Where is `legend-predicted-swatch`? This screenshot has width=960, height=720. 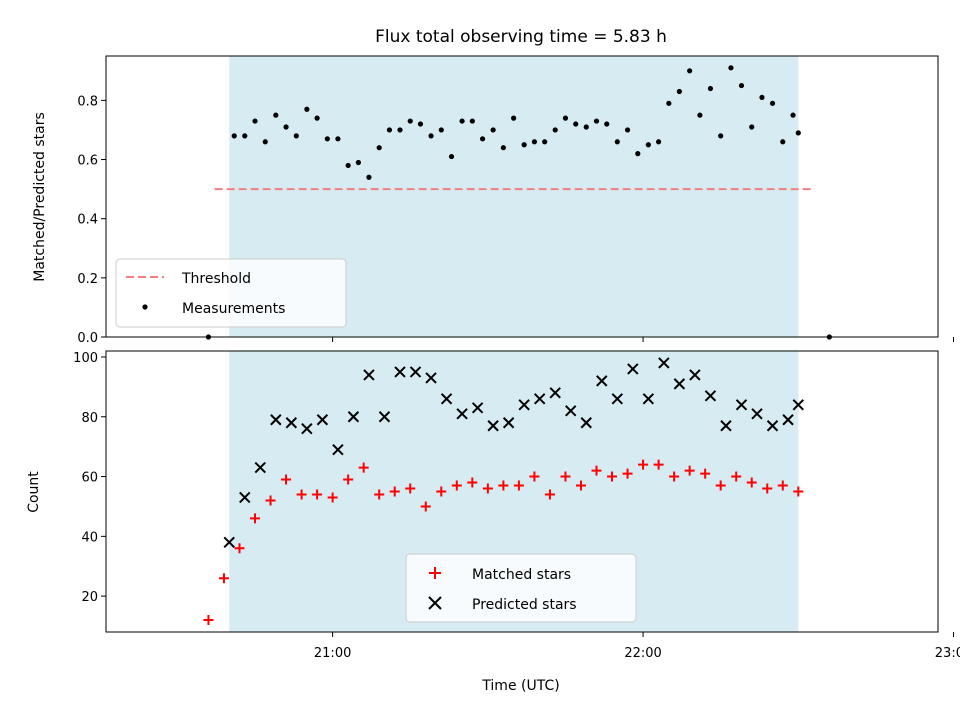
legend-predicted-swatch is located at coordinates (435, 603).